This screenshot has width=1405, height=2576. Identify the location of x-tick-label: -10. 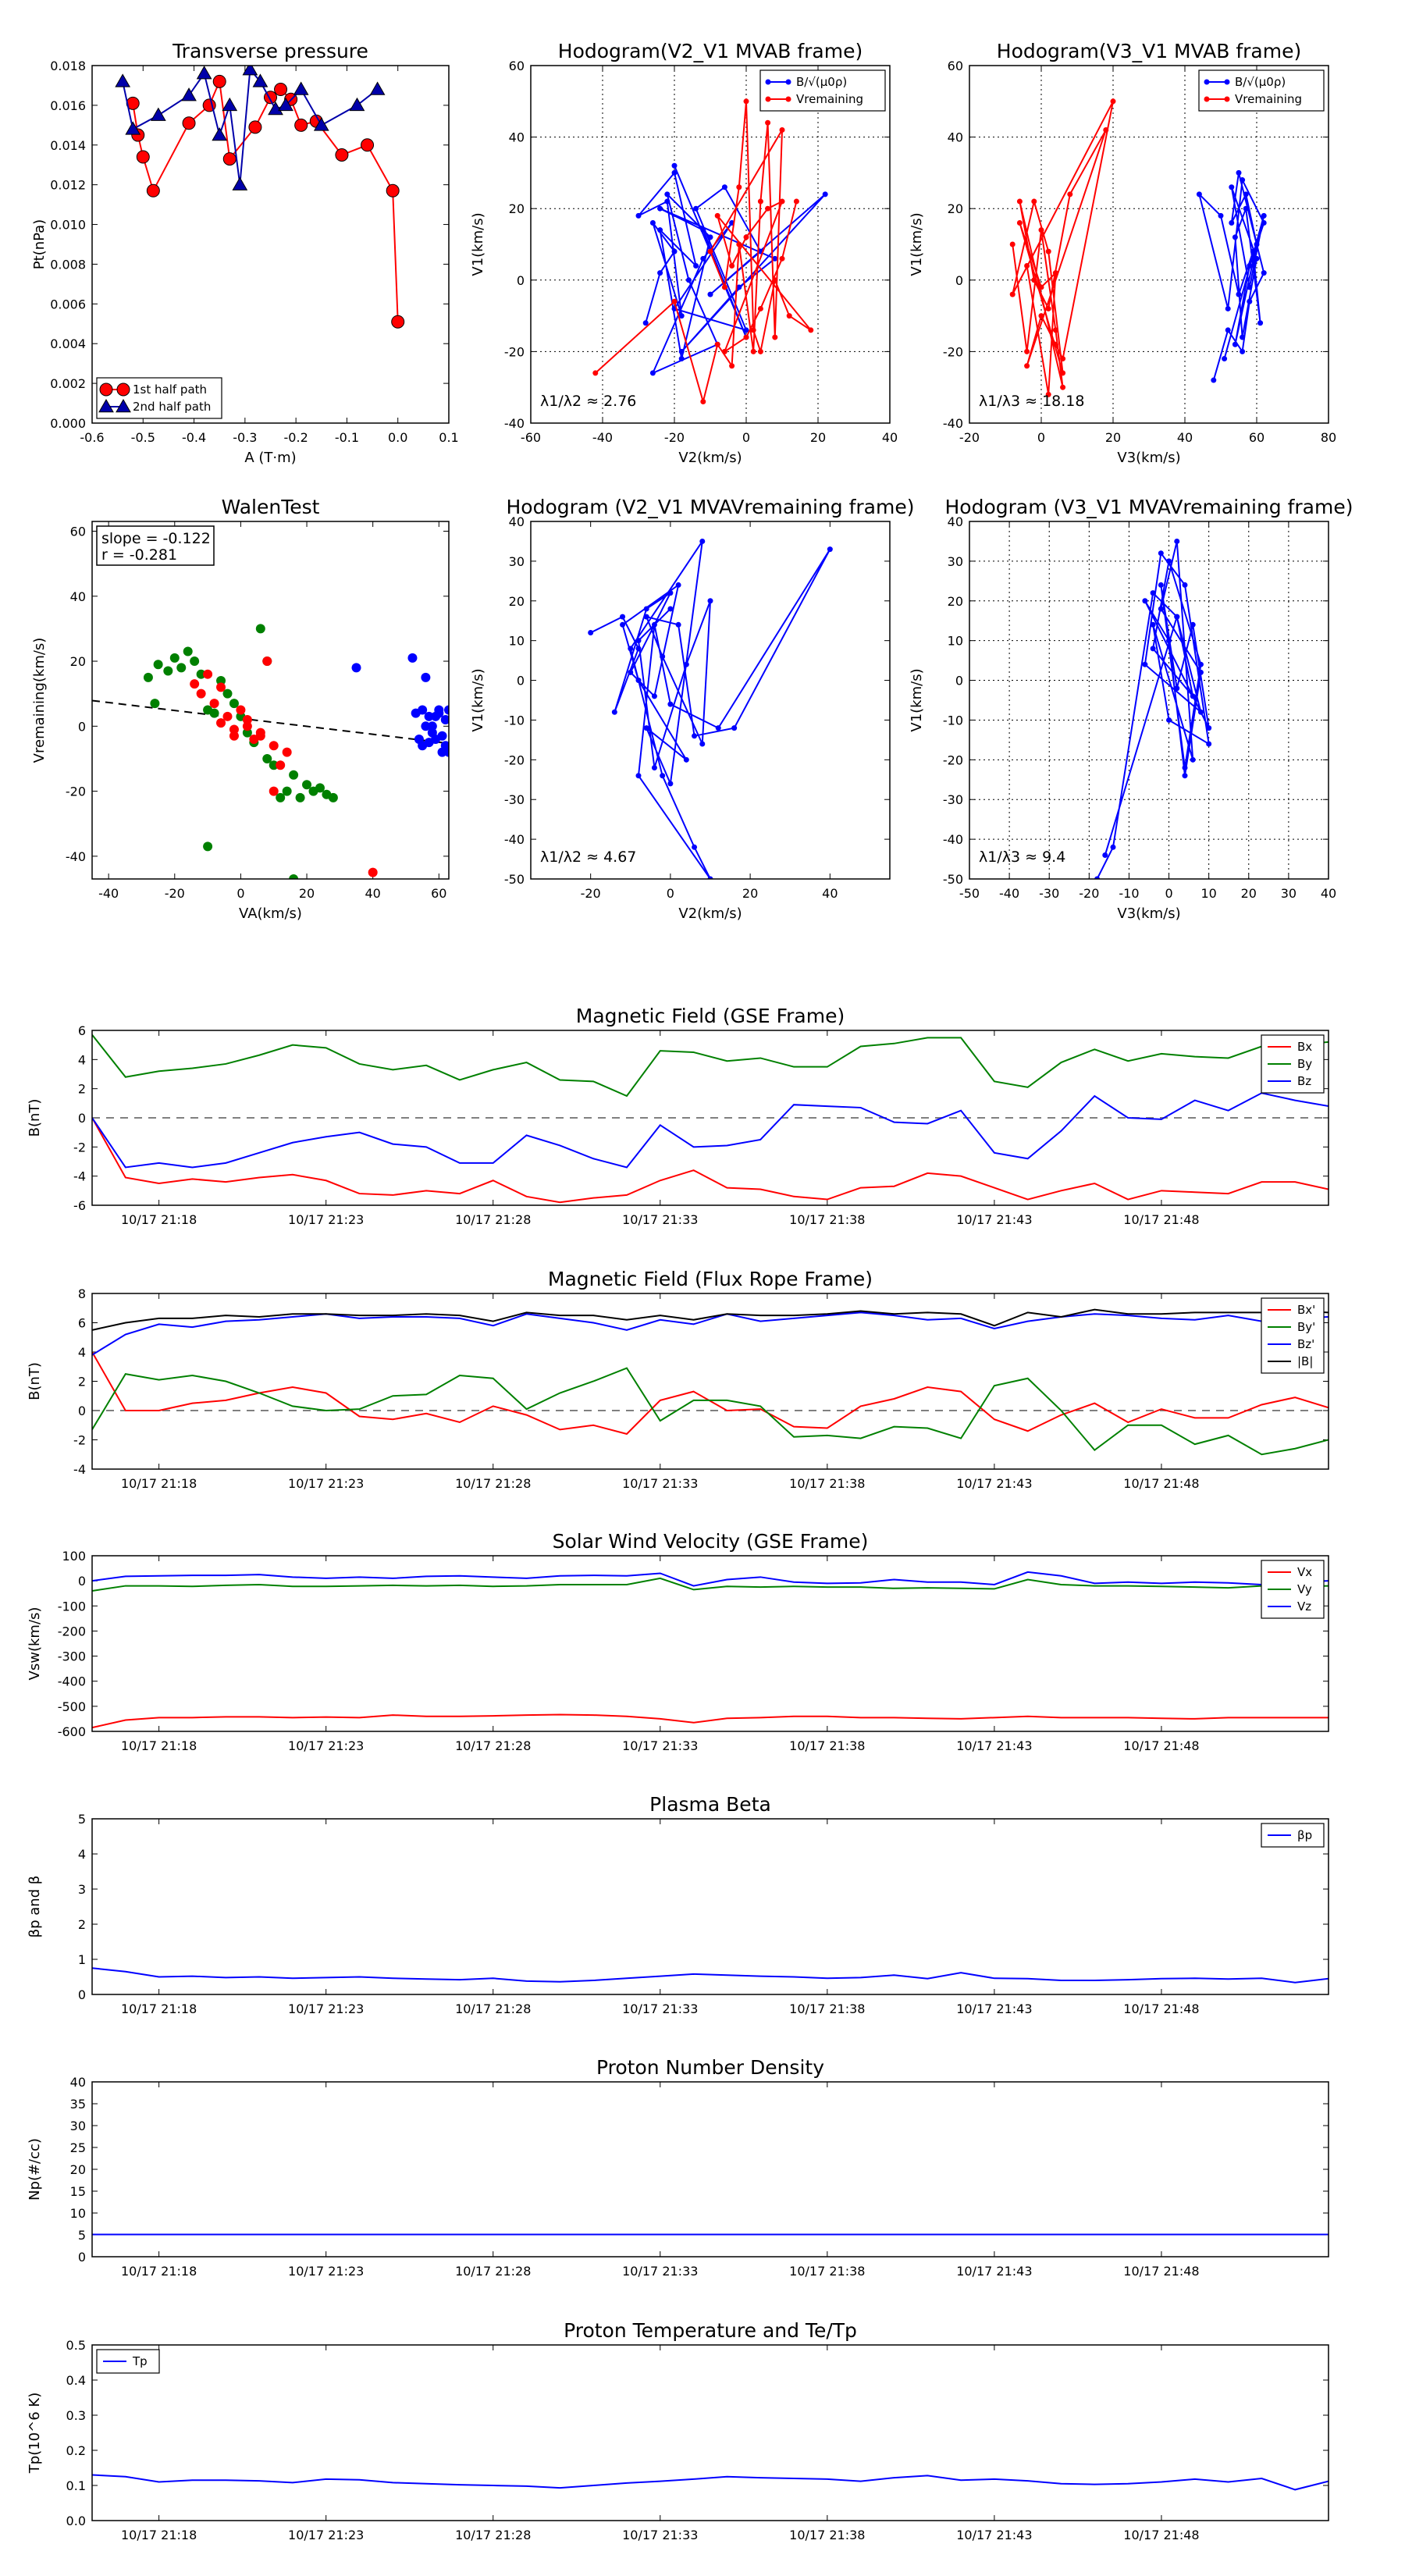
(1129, 893).